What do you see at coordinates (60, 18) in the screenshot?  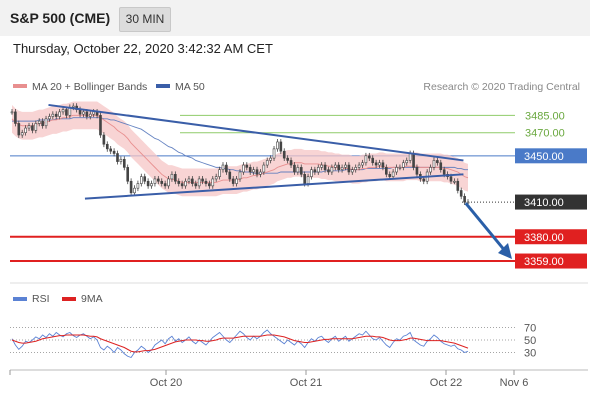 I see `instrument-title: S&P 500 (CME)` at bounding box center [60, 18].